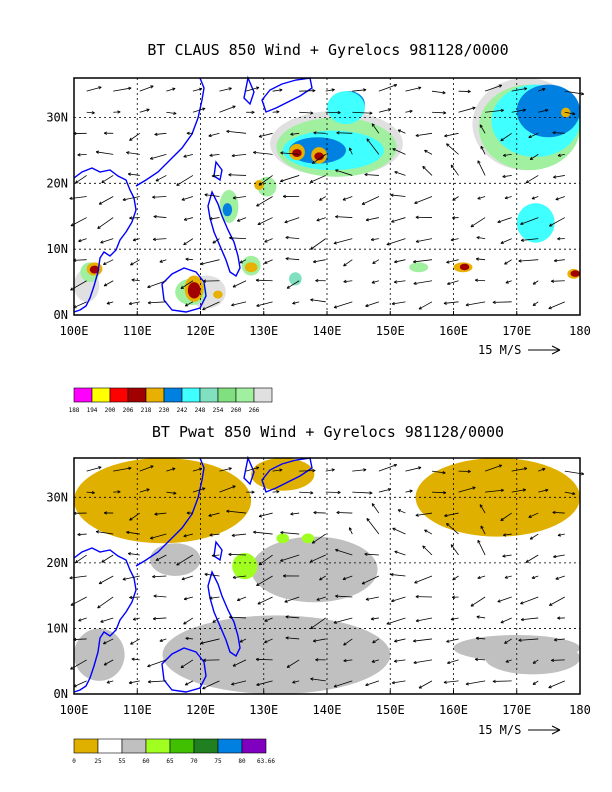 The image size is (612, 792). I want to click on colorbar-level-label: 0, so click(74, 761).